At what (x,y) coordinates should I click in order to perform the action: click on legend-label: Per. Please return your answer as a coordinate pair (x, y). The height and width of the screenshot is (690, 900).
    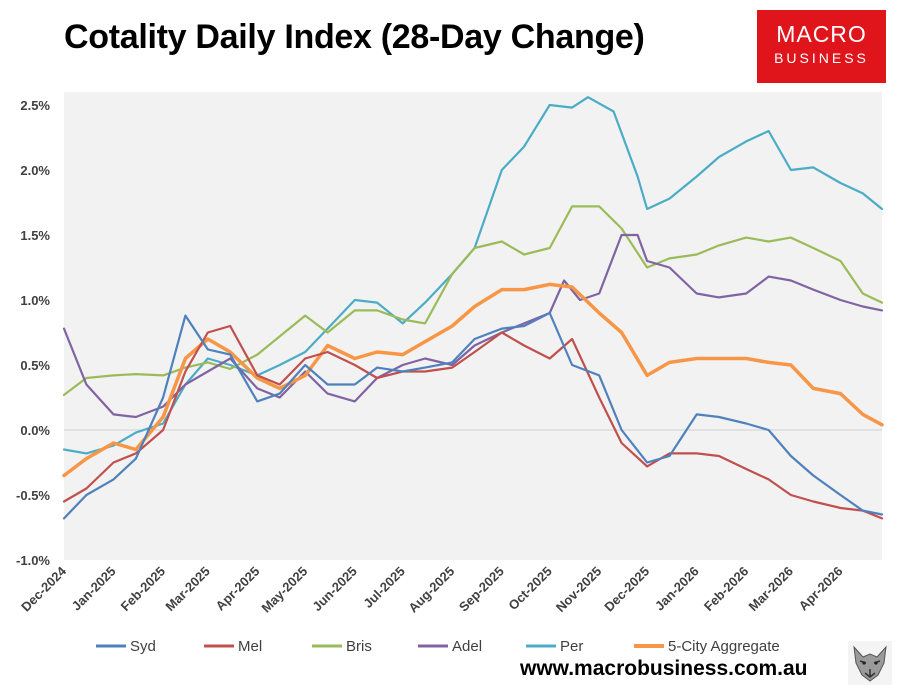
    Looking at the image, I should click on (571, 646).